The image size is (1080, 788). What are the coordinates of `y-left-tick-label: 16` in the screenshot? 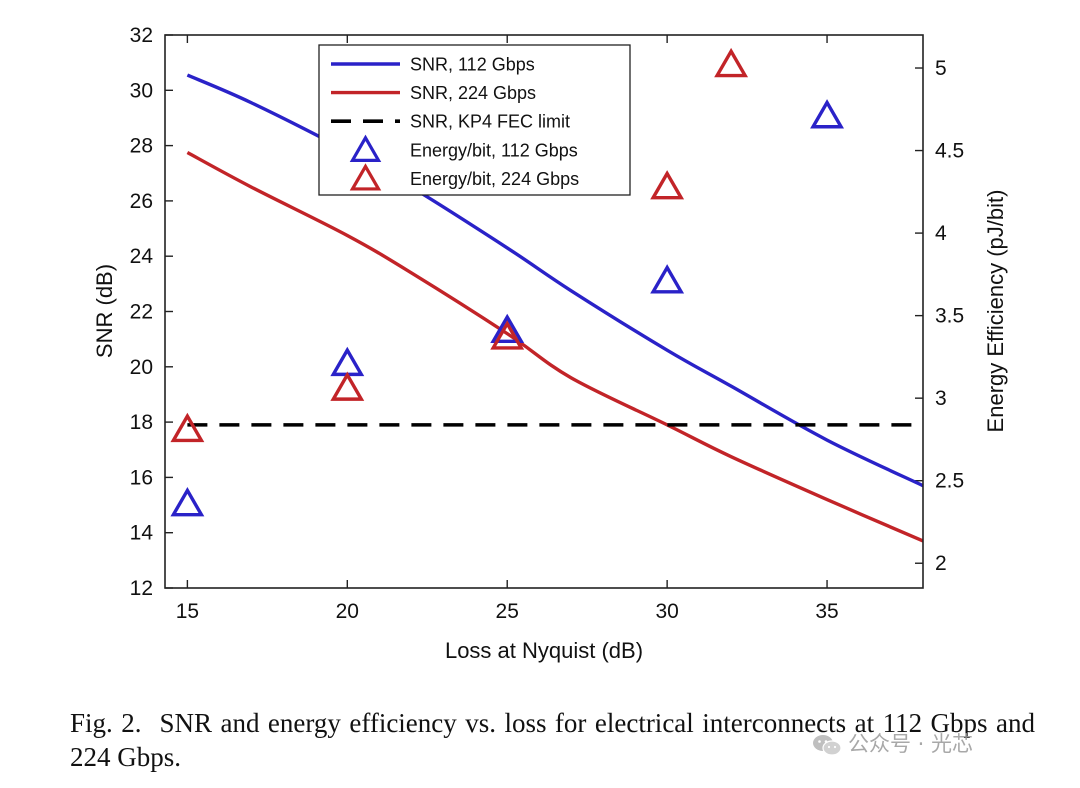 It's located at (141, 477).